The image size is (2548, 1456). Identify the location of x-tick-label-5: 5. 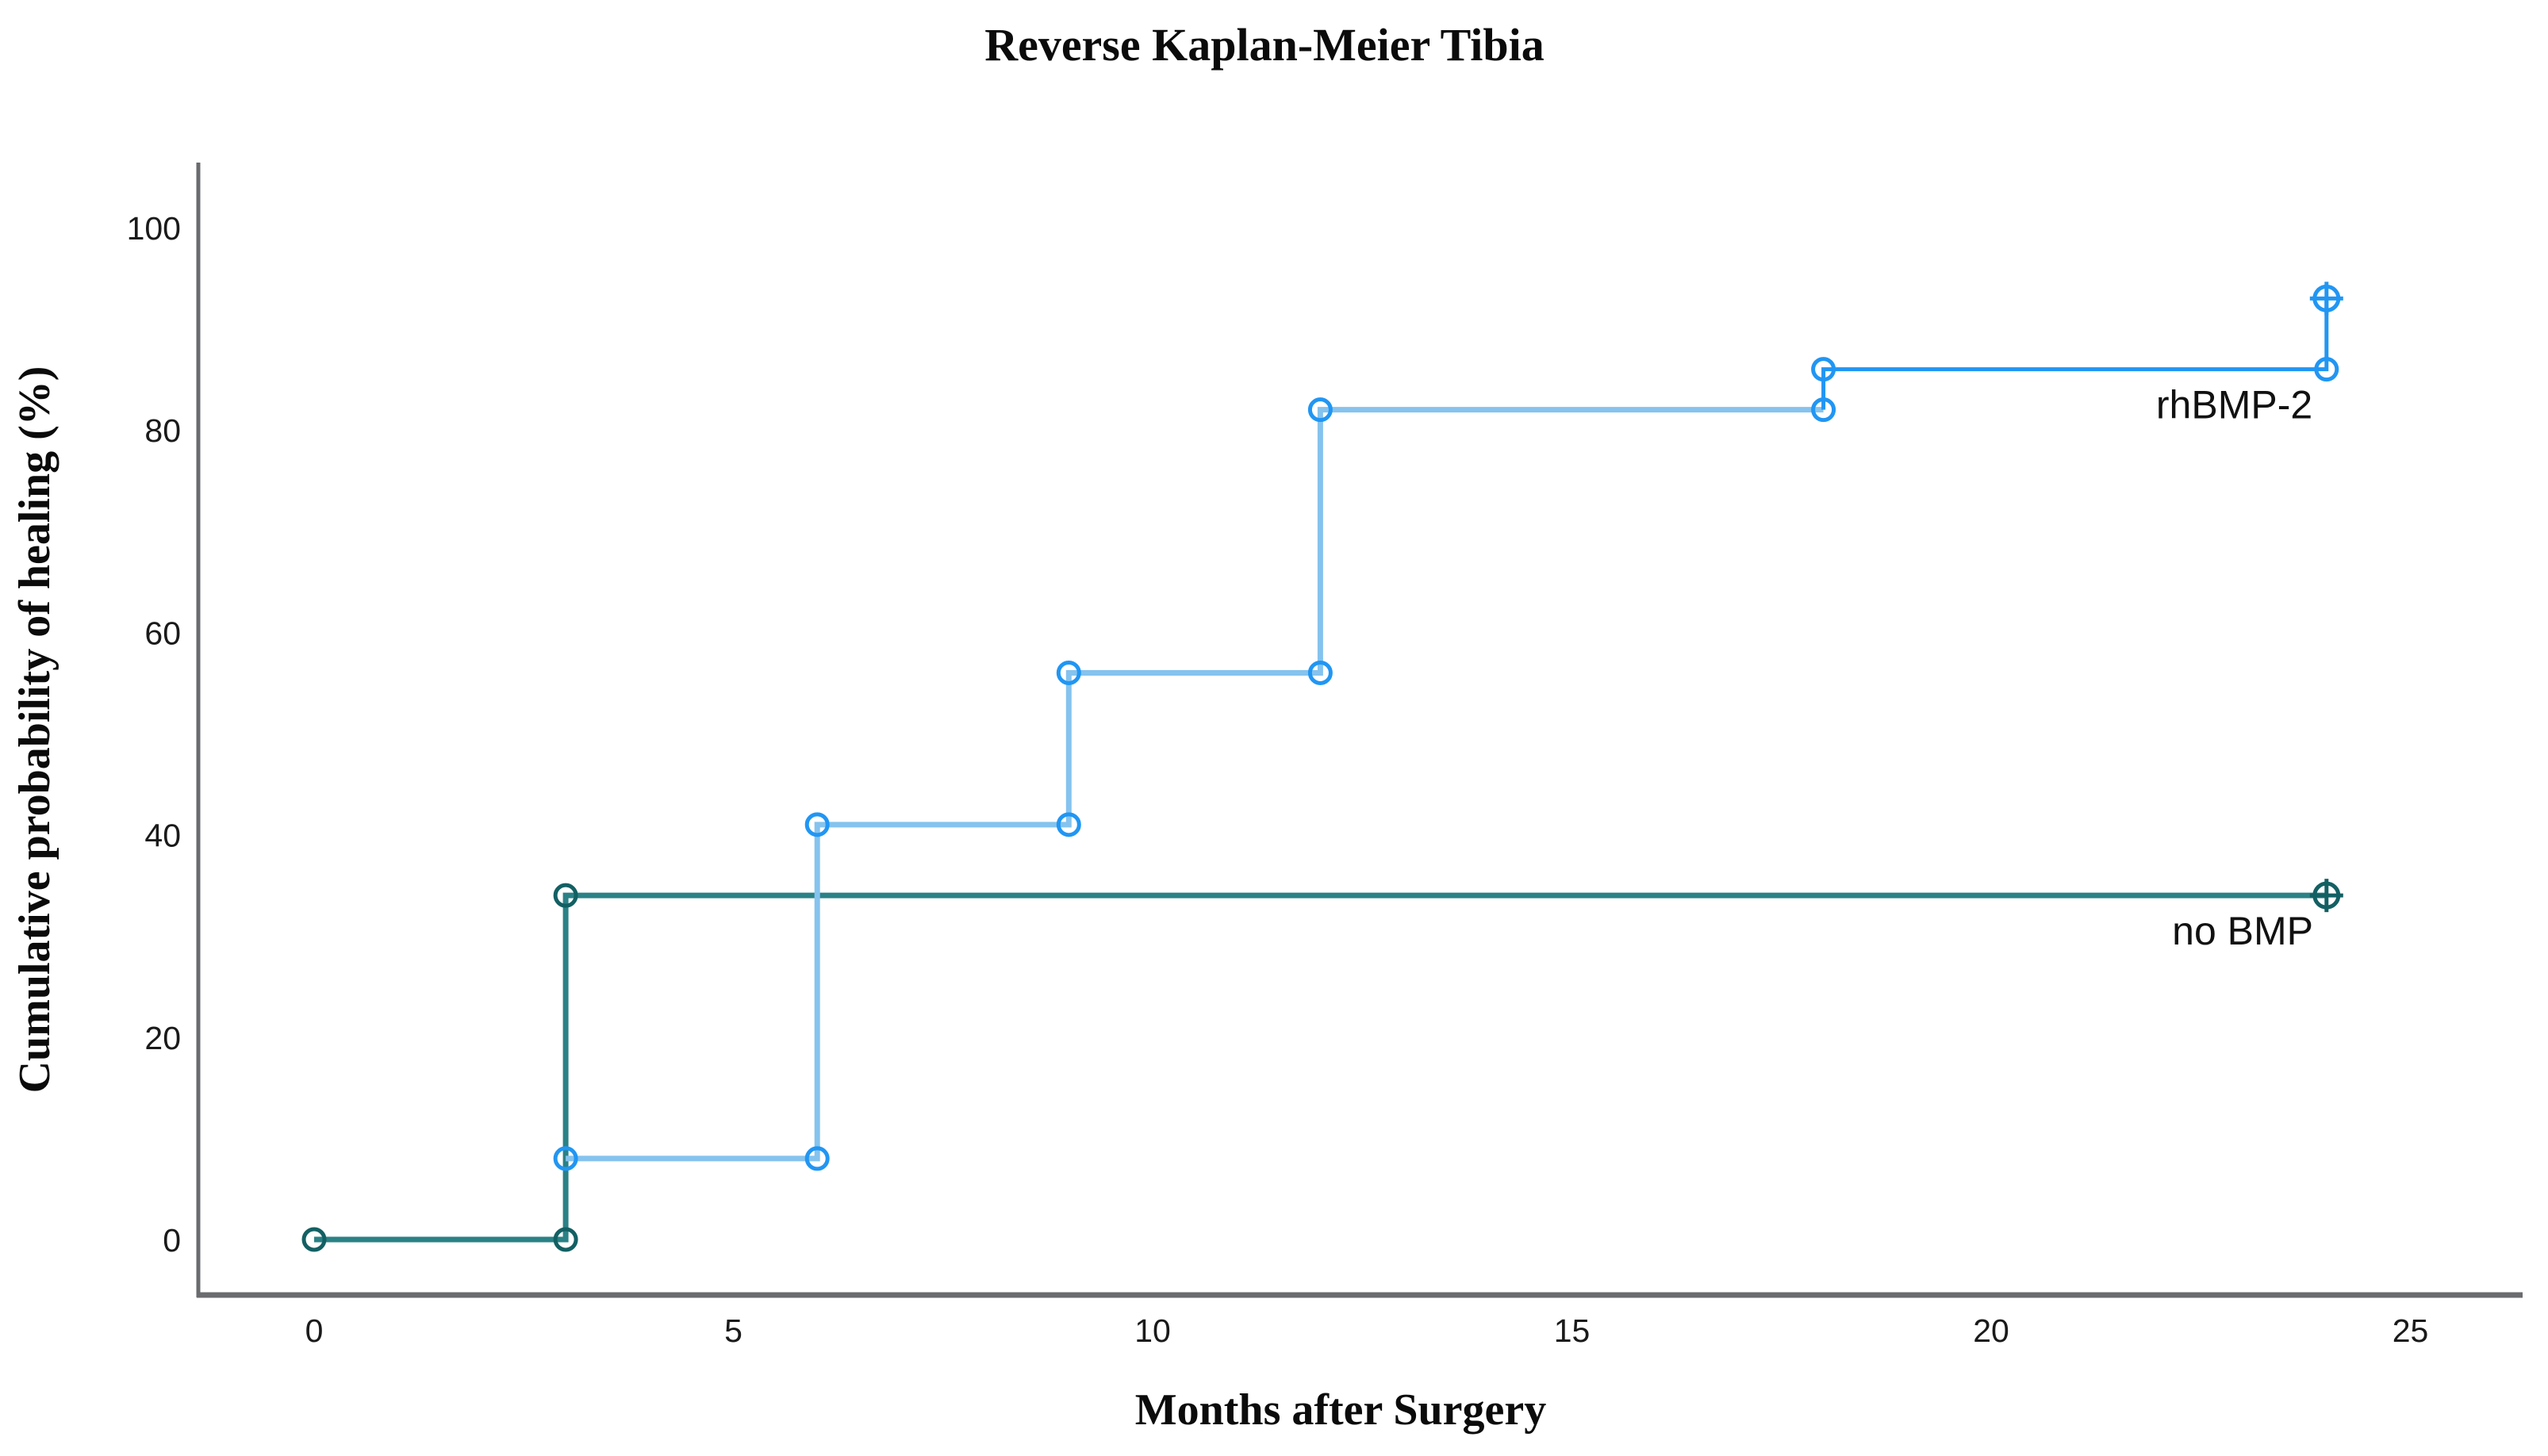
(733, 1330).